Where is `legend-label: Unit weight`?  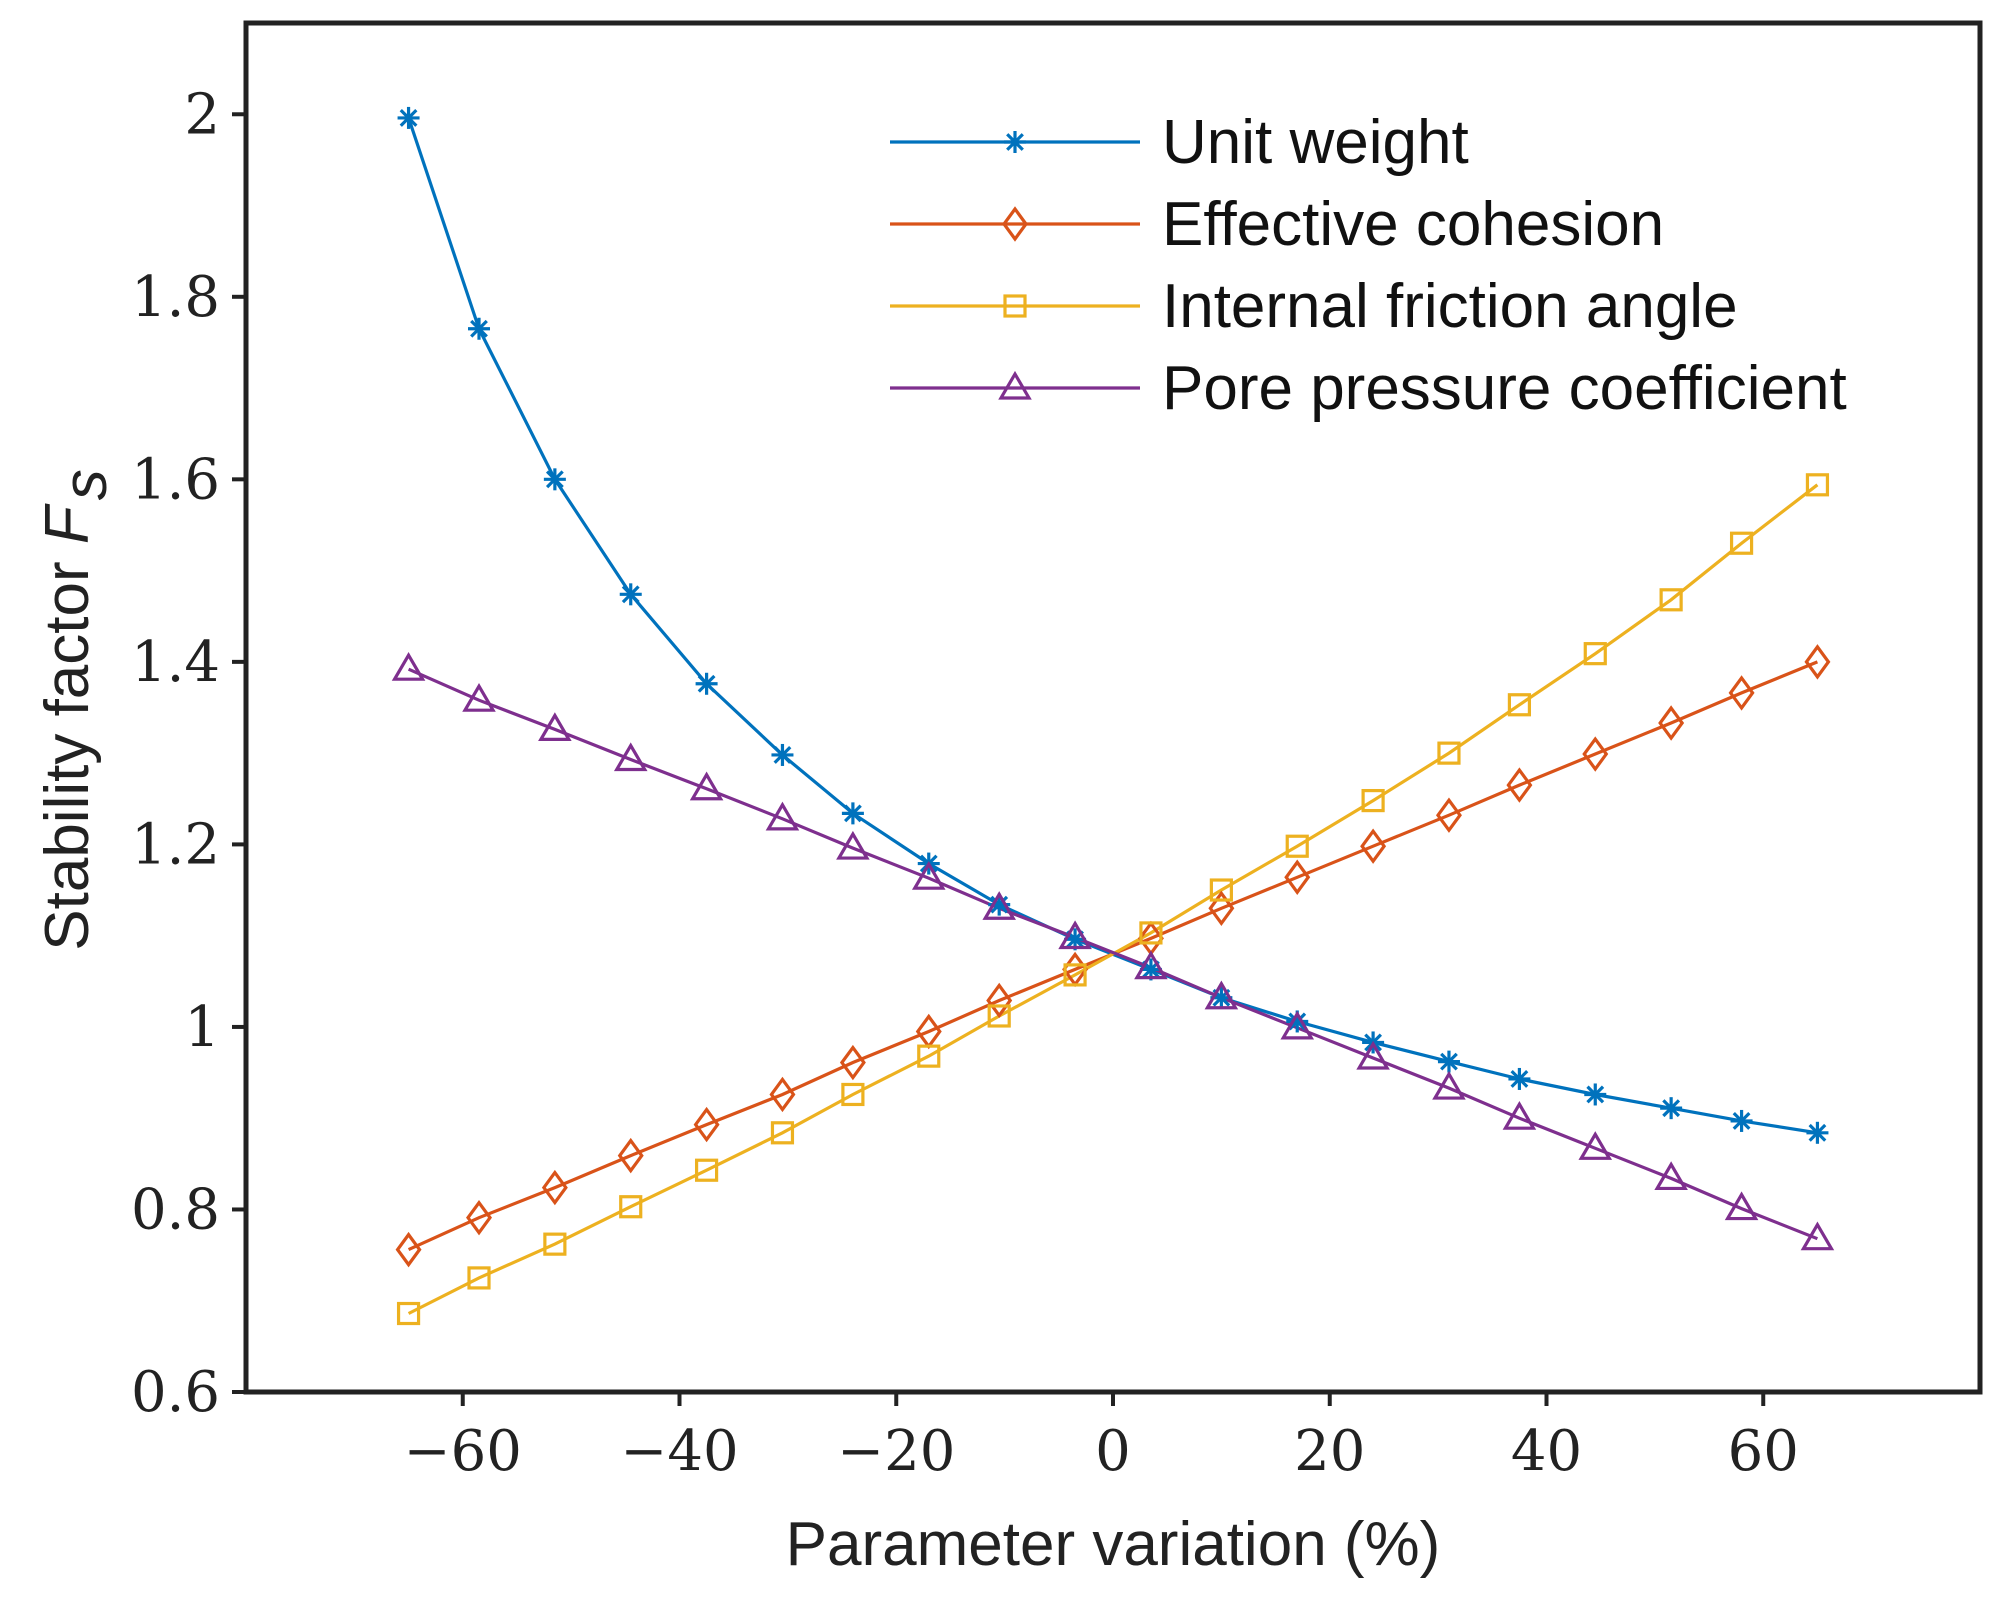 legend-label: Unit weight is located at coordinates (1315, 142).